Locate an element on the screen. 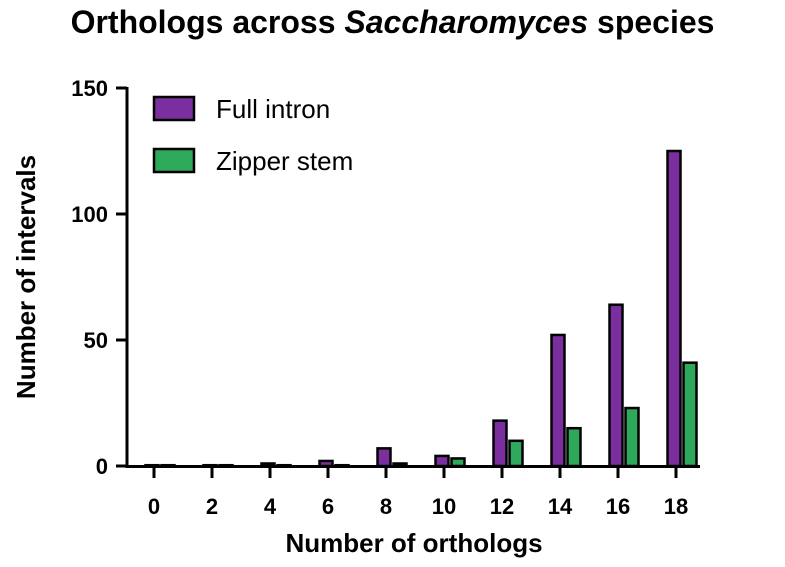 The width and height of the screenshot is (785, 567). y-tick-label: 100 is located at coordinates (89, 214).